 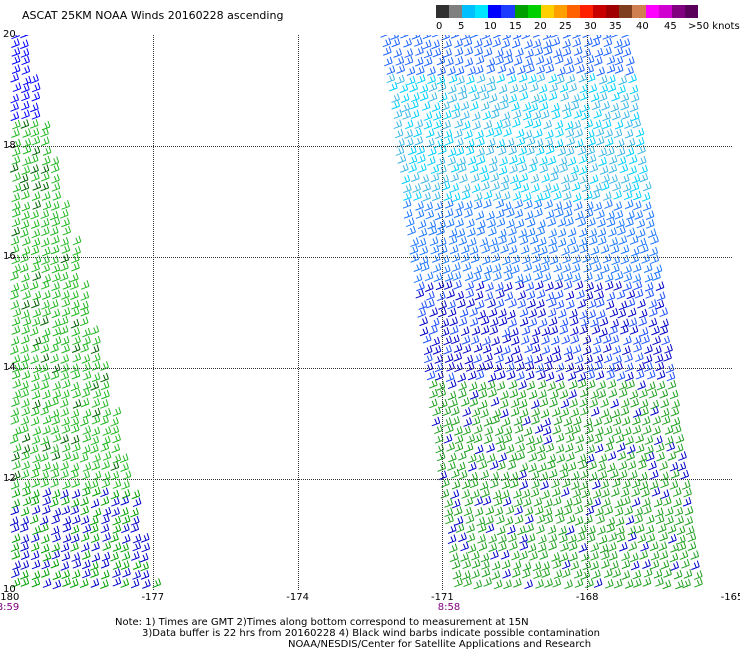 I want to click on gridline-lat, so click(x=370, y=368).